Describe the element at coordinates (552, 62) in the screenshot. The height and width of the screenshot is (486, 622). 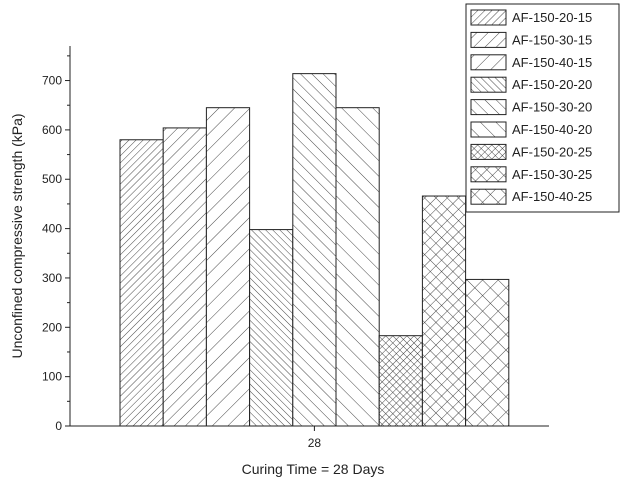
I see `legend-label: AF-150-40-15` at that location.